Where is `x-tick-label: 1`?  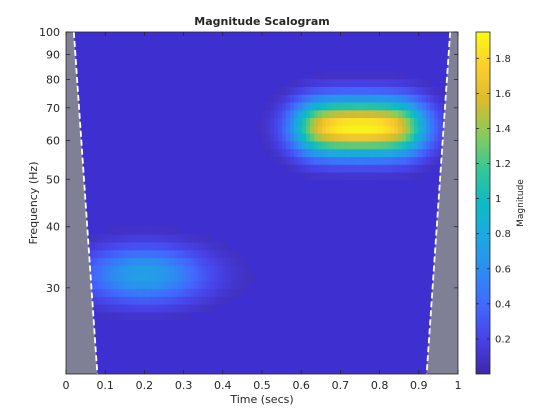 x-tick-label: 1 is located at coordinates (458, 385).